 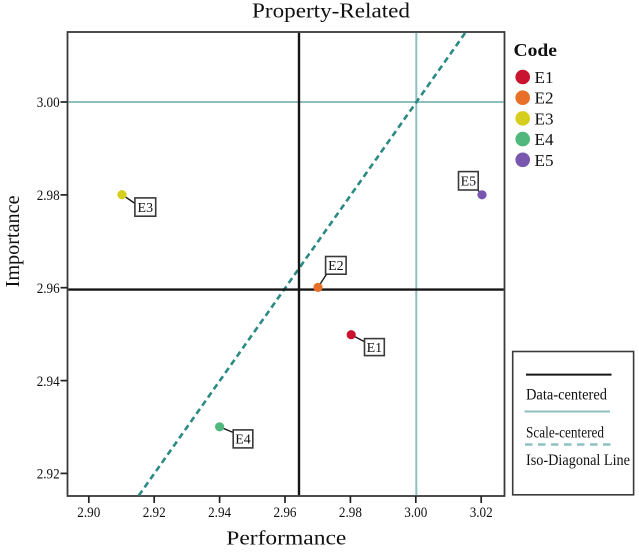 What do you see at coordinates (481, 513) in the screenshot?
I see `svg-text: 3.02` at bounding box center [481, 513].